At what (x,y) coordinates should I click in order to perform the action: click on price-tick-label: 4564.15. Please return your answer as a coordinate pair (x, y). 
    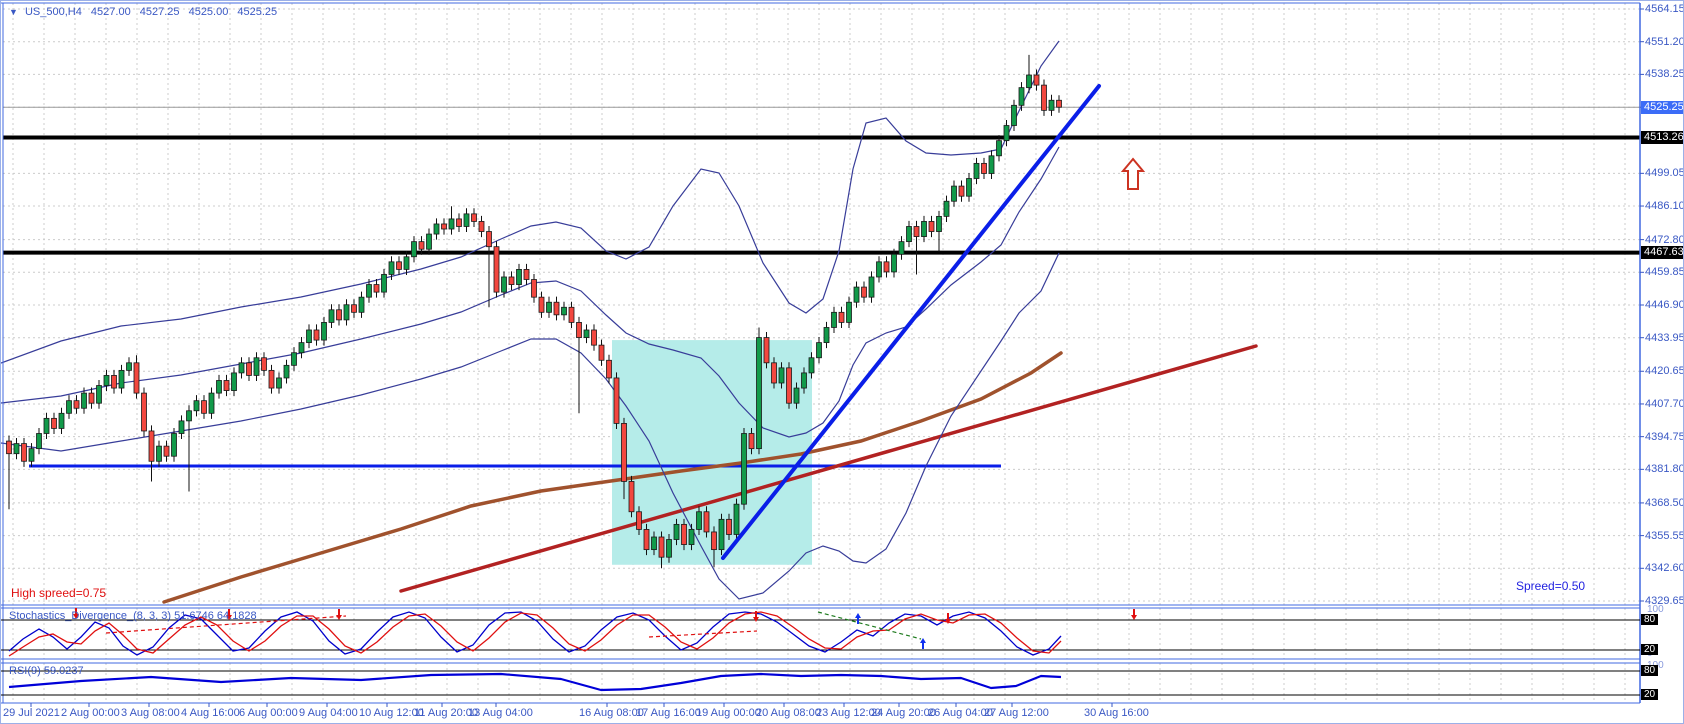
    Looking at the image, I should click on (1664, 9).